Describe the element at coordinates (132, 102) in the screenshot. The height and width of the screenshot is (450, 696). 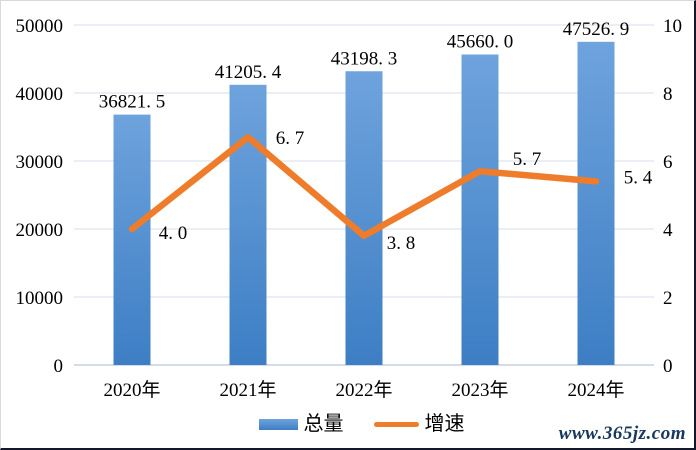
I see `bar-value-label: 36821. 5` at that location.